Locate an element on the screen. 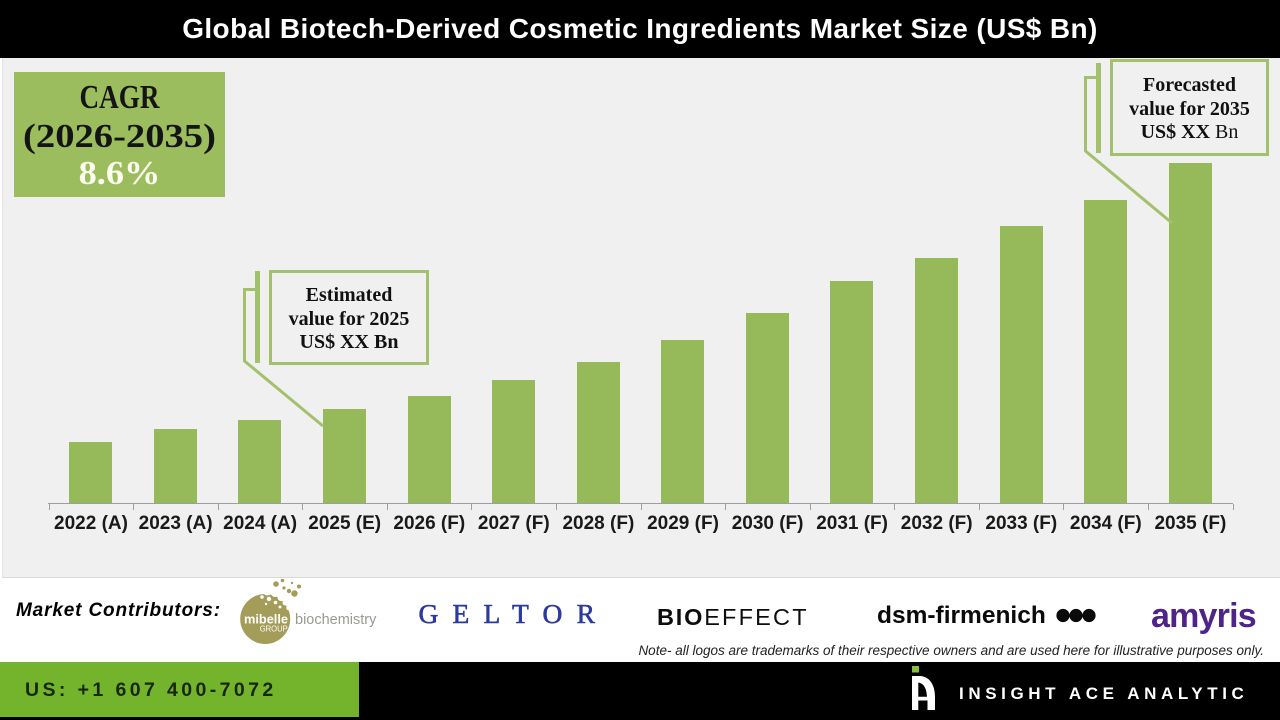 This screenshot has height=720, width=1280. svg-text: mibelle is located at coordinates (266, 618).